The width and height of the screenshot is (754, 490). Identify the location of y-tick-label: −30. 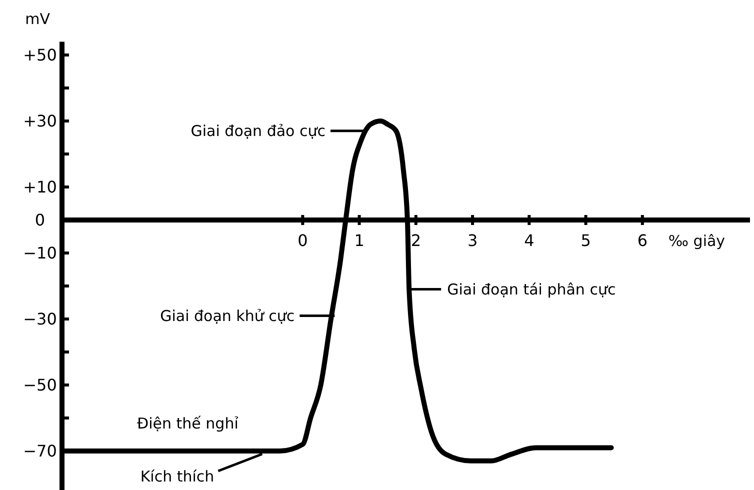
(40, 319).